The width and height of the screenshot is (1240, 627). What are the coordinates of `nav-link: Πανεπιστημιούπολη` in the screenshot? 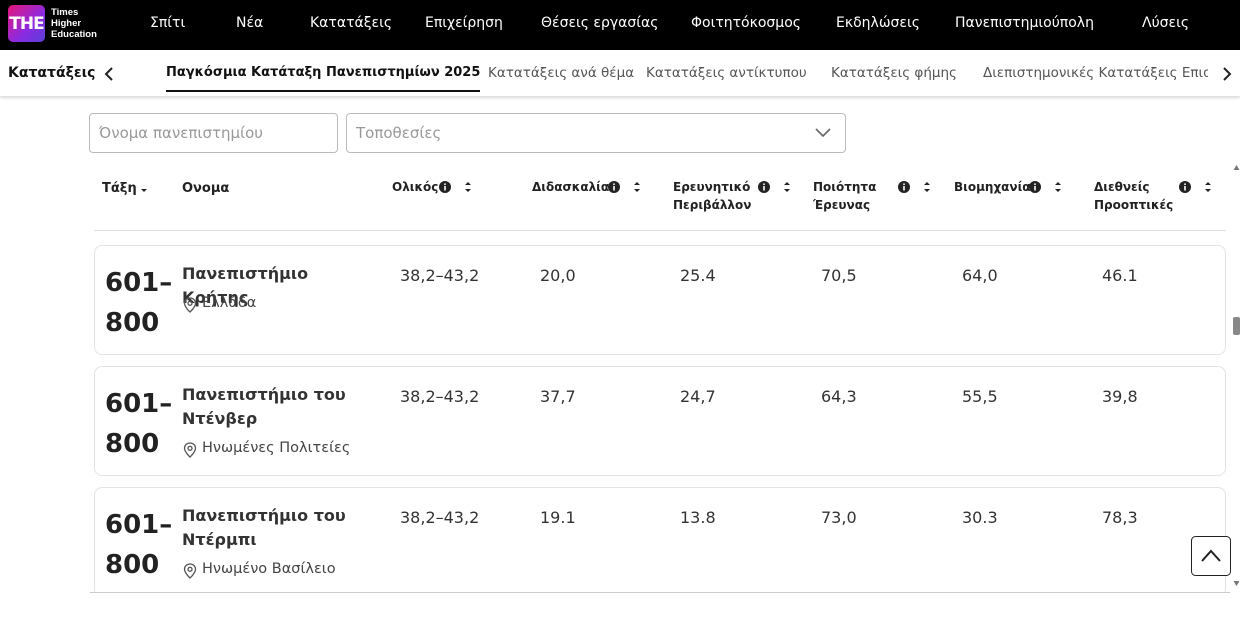 It's located at (1024, 23).